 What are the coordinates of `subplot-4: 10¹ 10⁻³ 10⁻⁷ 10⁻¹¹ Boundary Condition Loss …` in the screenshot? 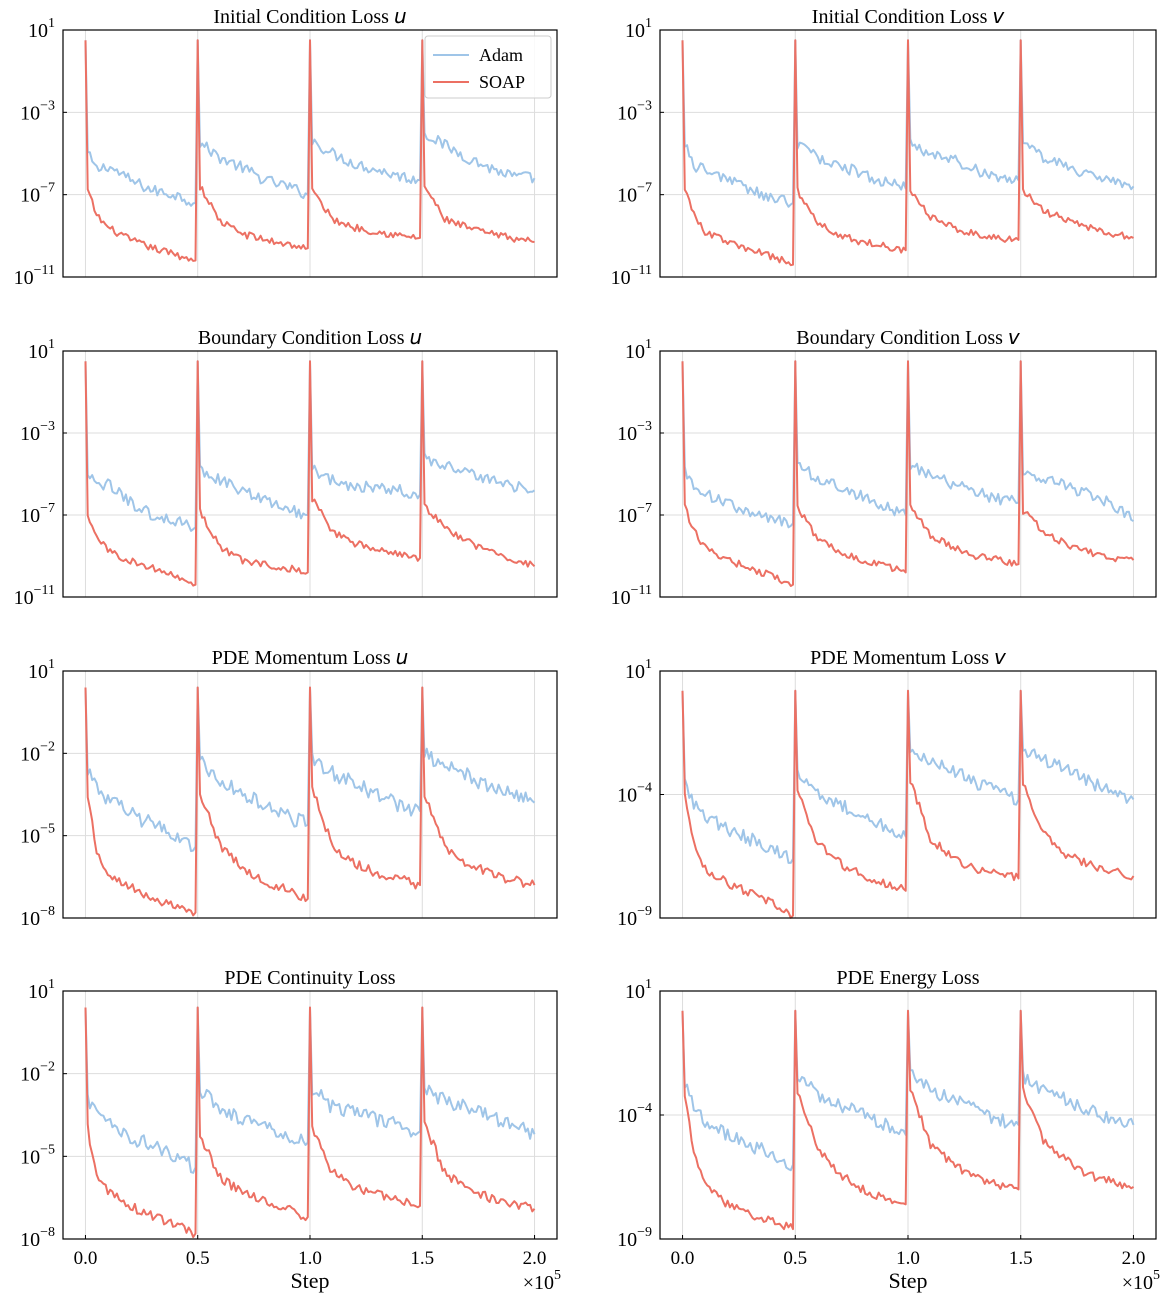 It's located at (884, 467).